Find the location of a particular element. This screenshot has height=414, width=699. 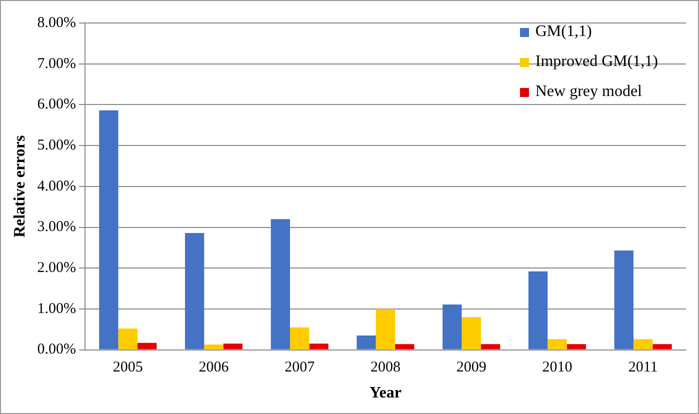

x-tick-label: 2009 is located at coordinates (471, 368).